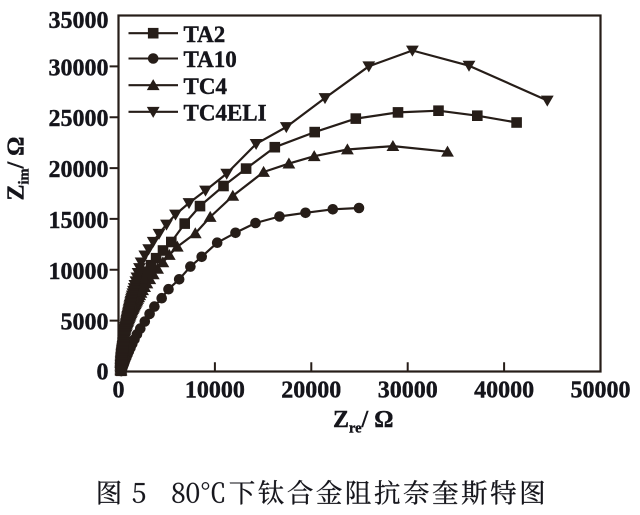 This screenshot has width=640, height=515. What do you see at coordinates (79, 21) in the screenshot?
I see `svg-text: 35000` at bounding box center [79, 21].